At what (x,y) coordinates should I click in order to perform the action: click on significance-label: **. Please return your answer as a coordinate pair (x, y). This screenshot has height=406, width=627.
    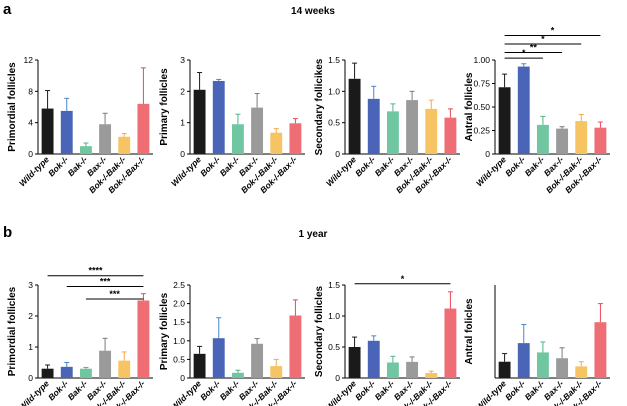
    Looking at the image, I should click on (534, 47).